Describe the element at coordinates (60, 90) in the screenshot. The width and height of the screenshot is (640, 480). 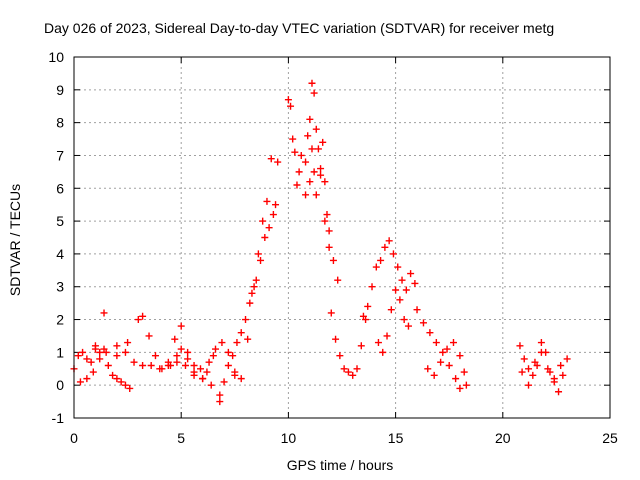
I see `y-tick-label: 9` at that location.